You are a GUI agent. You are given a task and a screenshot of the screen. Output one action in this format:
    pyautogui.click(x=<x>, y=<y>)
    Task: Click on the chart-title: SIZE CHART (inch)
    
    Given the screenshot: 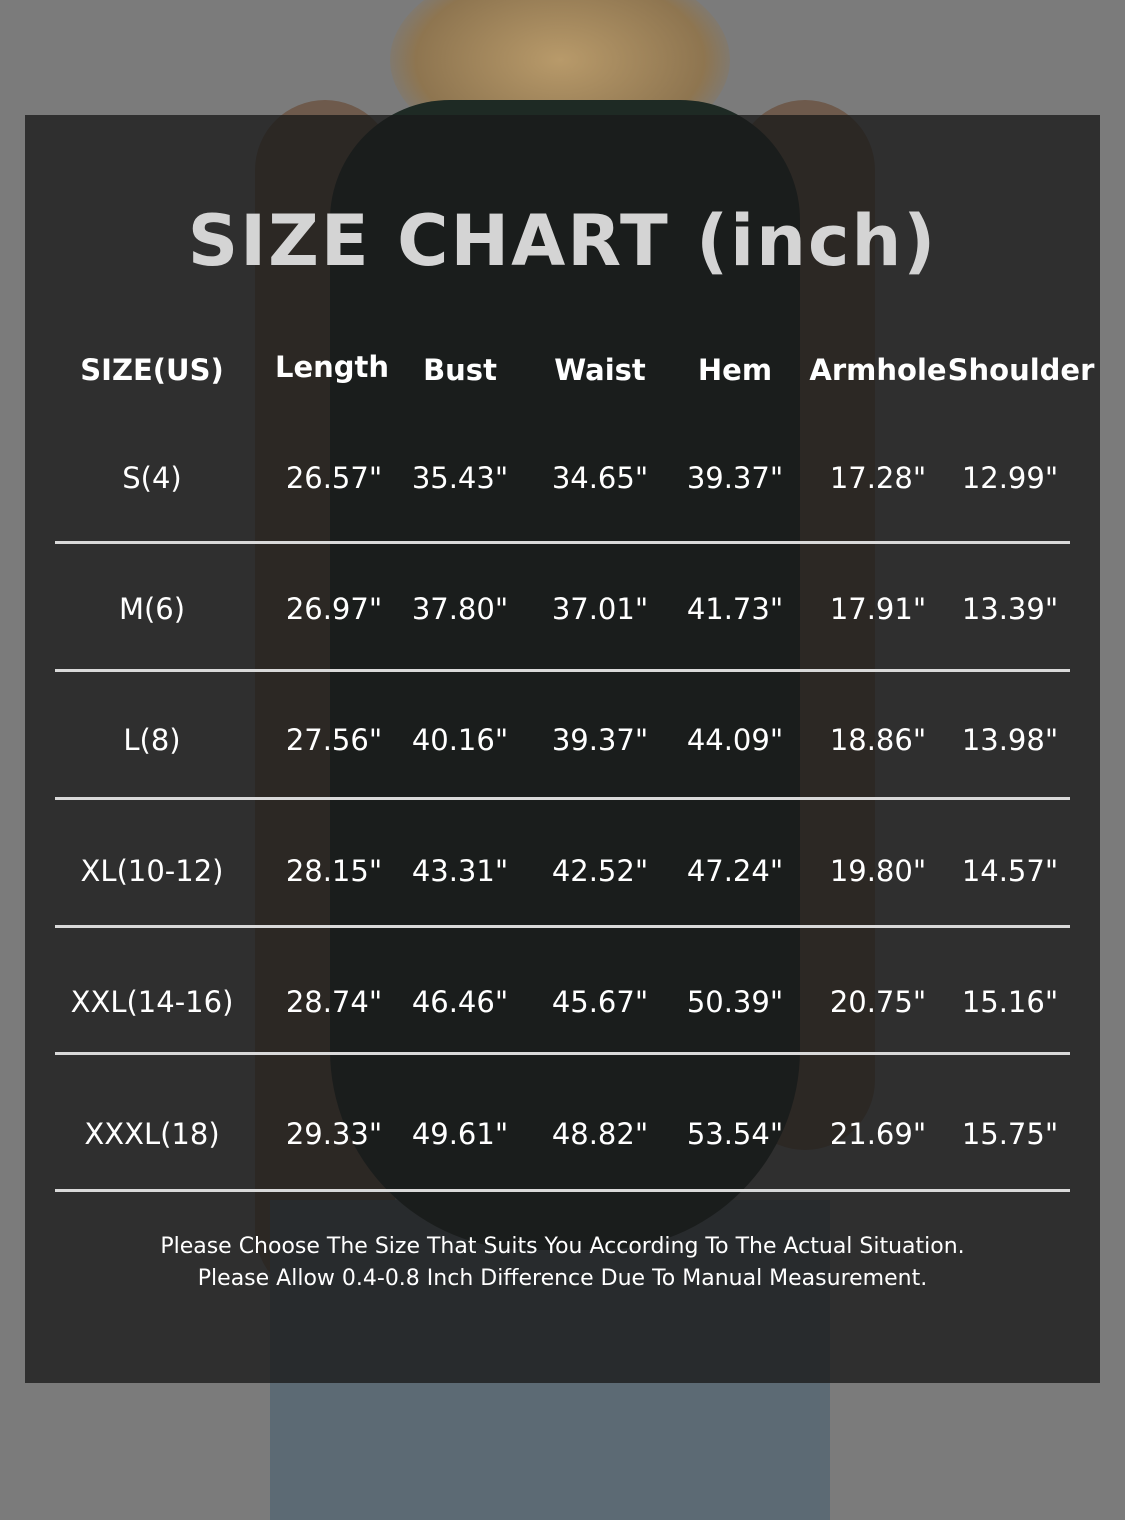 What is the action you would take?
    pyautogui.click(x=562, y=241)
    